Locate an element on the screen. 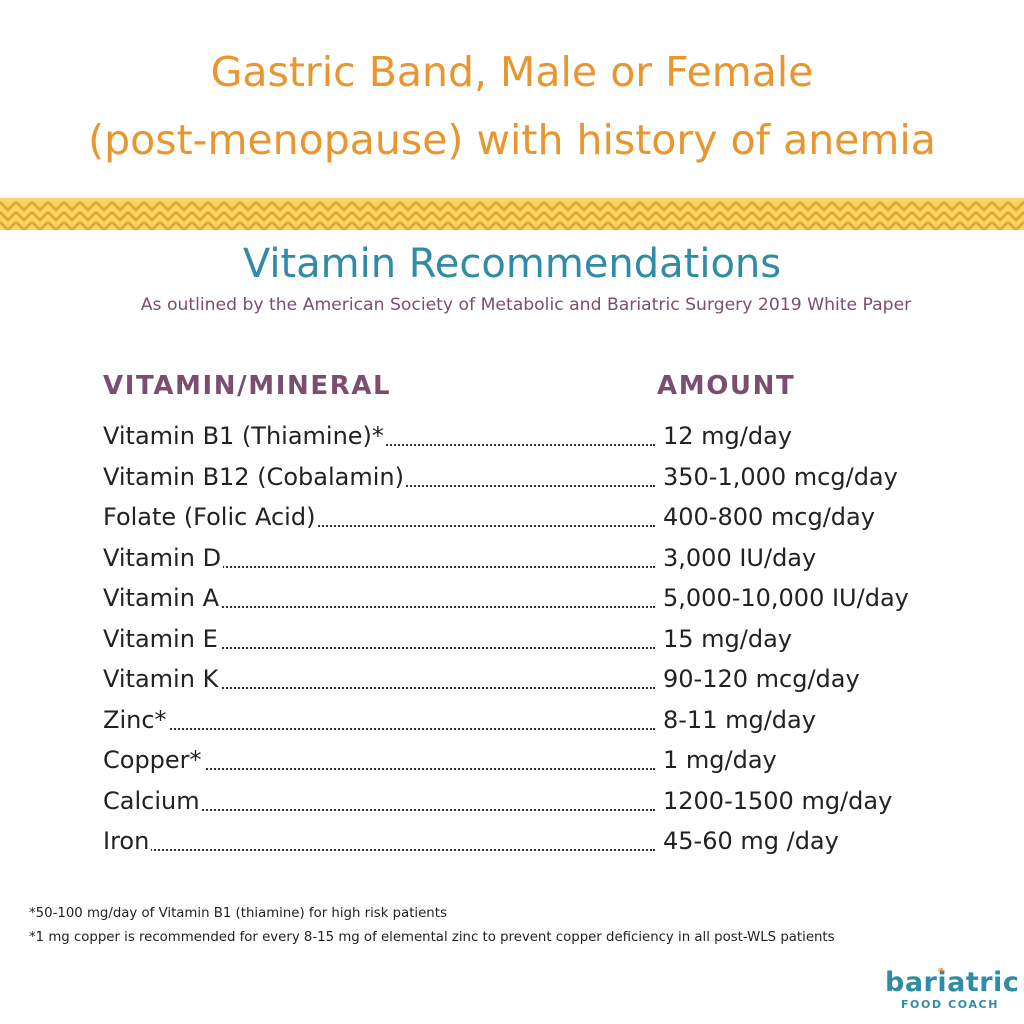 This screenshot has width=1024, height=1024. vitamin-amount: 12 mg/day is located at coordinates (728, 436).